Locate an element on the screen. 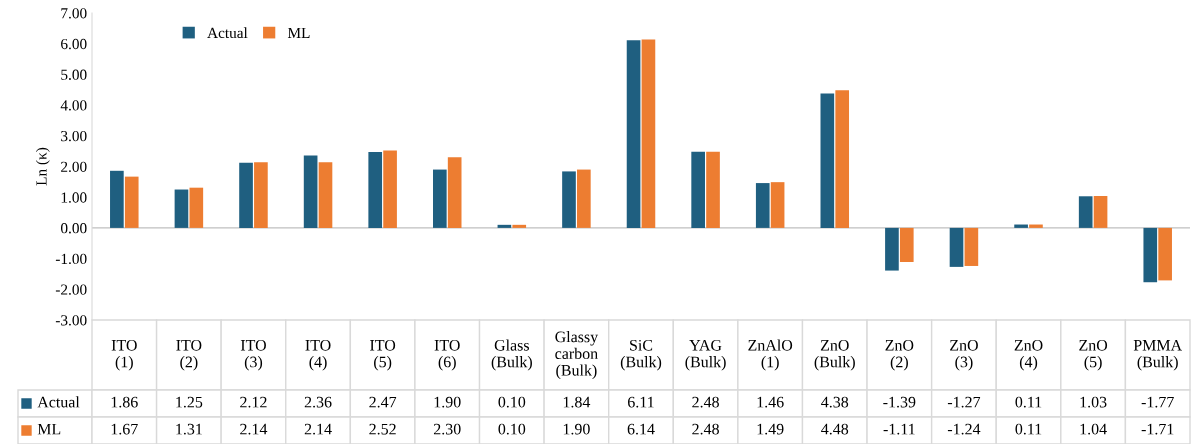 The height and width of the screenshot is (444, 1197). data-label: 6.14 is located at coordinates (641, 429).